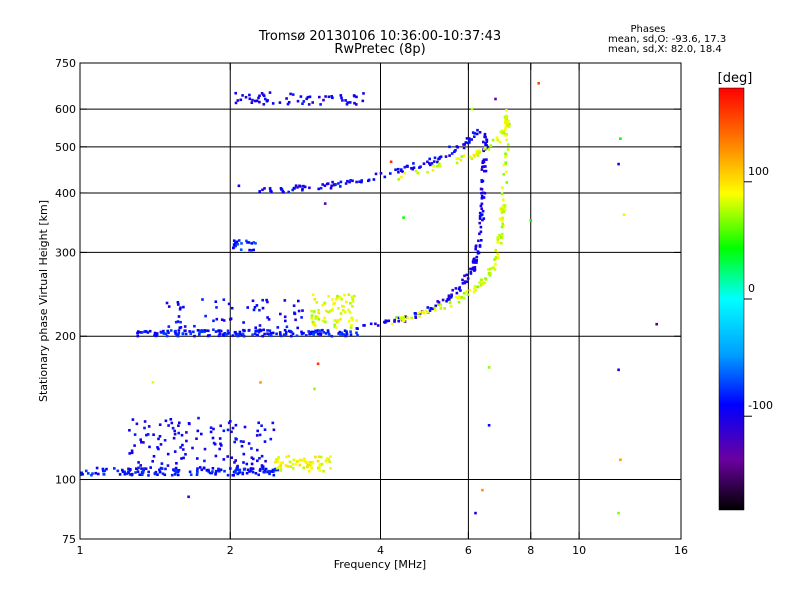 This screenshot has height=600, width=800. Describe the element at coordinates (43, 301) in the screenshot. I see `y-axis-label: Stationary phase Virtual Height [km]` at that location.